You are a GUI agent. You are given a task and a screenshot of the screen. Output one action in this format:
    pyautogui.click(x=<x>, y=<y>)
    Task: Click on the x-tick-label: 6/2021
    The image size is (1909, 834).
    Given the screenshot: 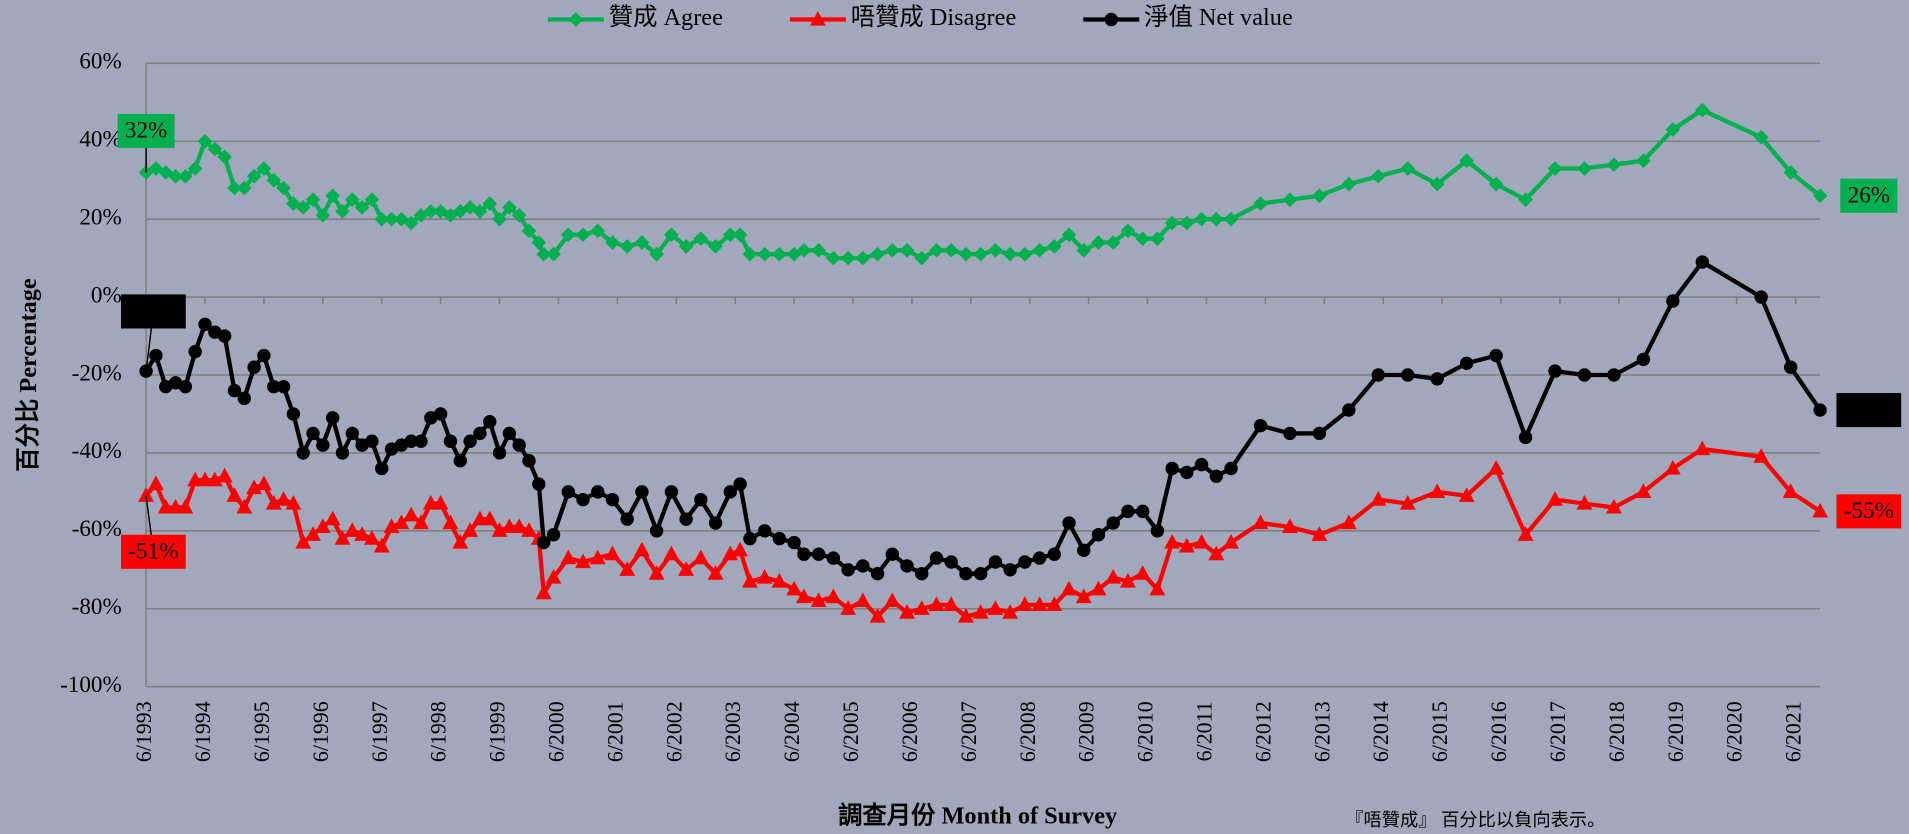 What is the action you would take?
    pyautogui.click(x=1793, y=731)
    